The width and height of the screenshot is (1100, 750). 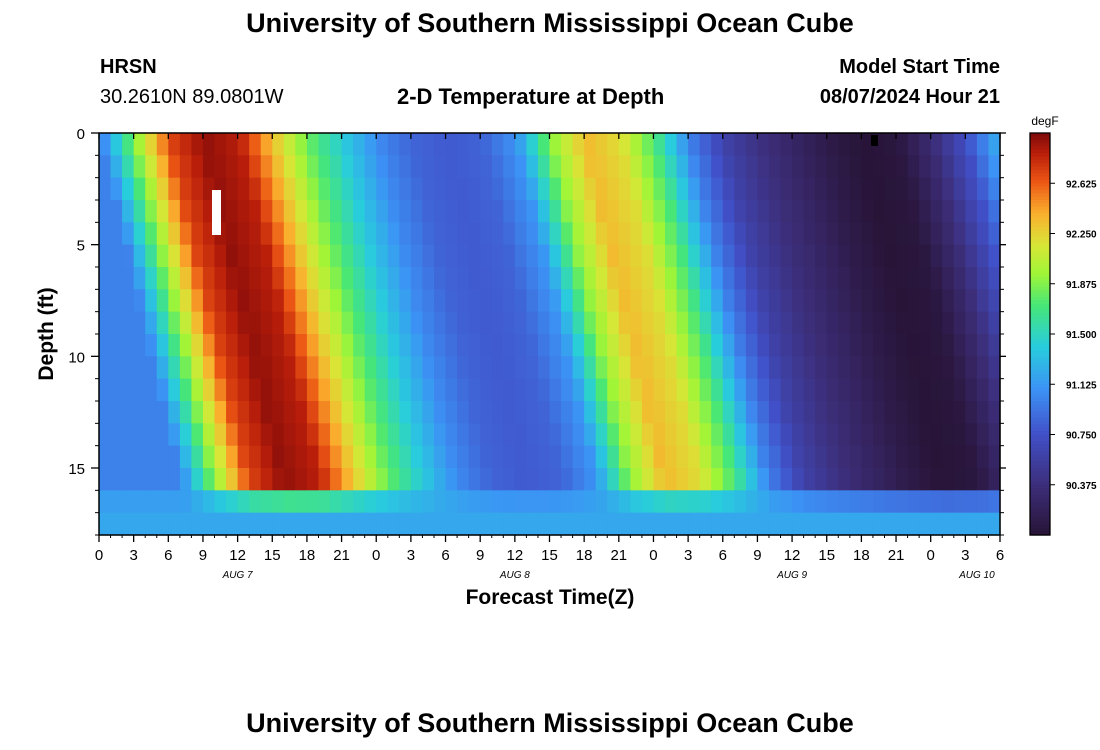 I want to click on x-tick-label: 9, so click(x=480, y=555).